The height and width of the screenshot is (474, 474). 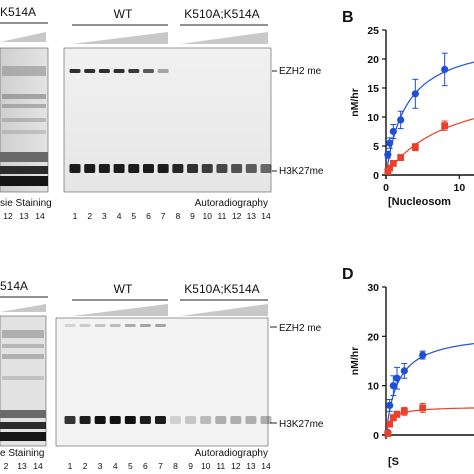 I want to click on y-tick-label: 5, so click(x=376, y=147).